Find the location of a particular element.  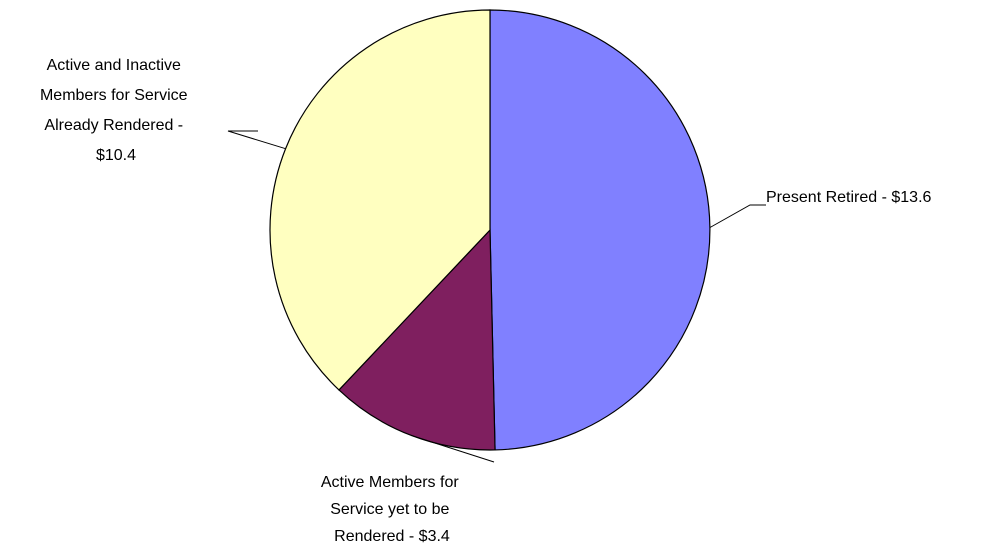

pie-slice-active-members-yet-to-be-rendered is located at coordinates (417, 339).